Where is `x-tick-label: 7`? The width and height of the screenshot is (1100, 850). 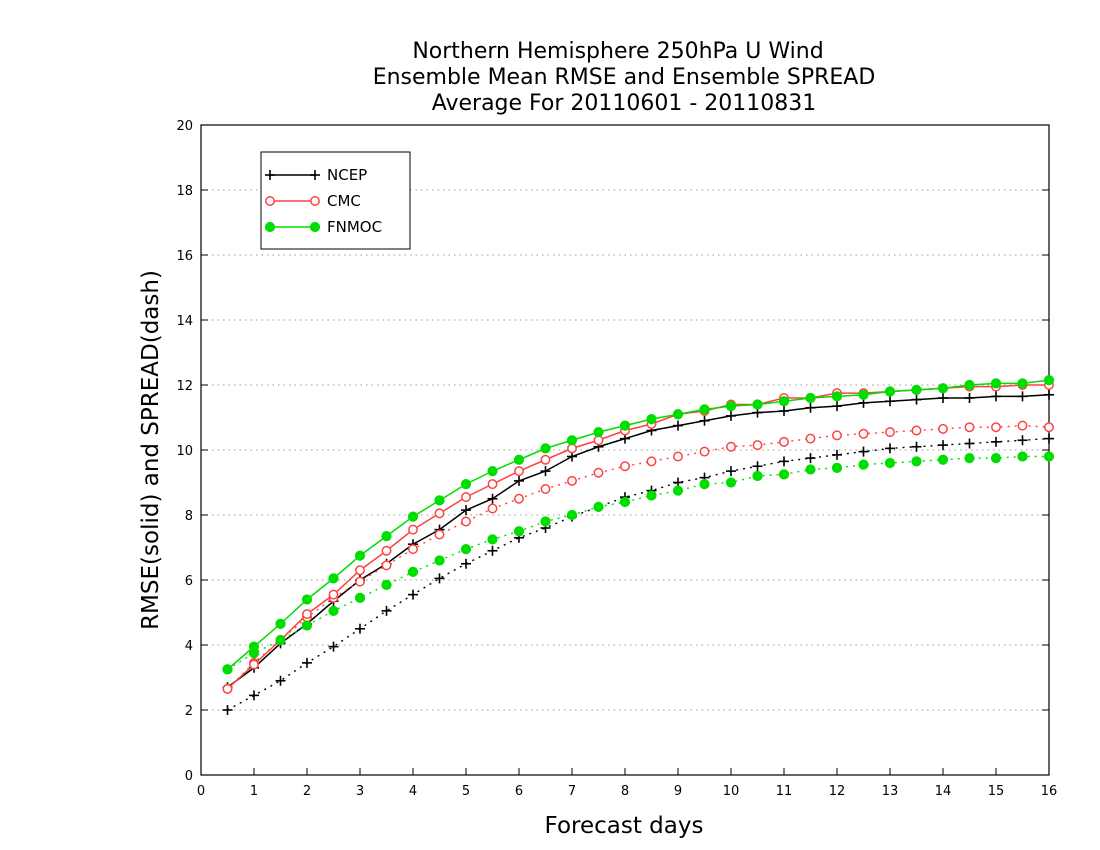 x-tick-label: 7 is located at coordinates (572, 791).